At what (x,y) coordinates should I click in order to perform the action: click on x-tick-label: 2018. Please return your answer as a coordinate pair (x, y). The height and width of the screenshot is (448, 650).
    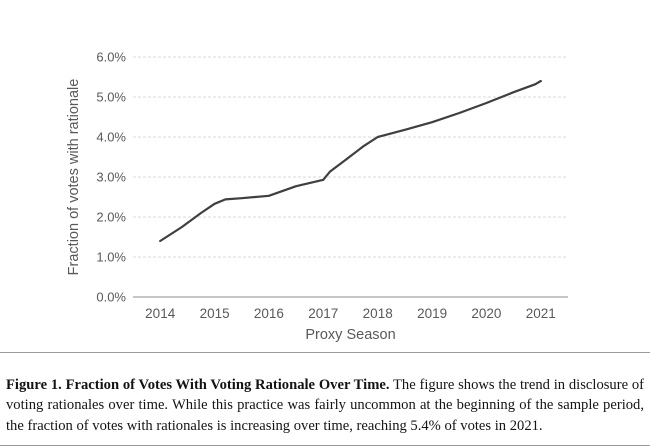
    Looking at the image, I should click on (378, 313).